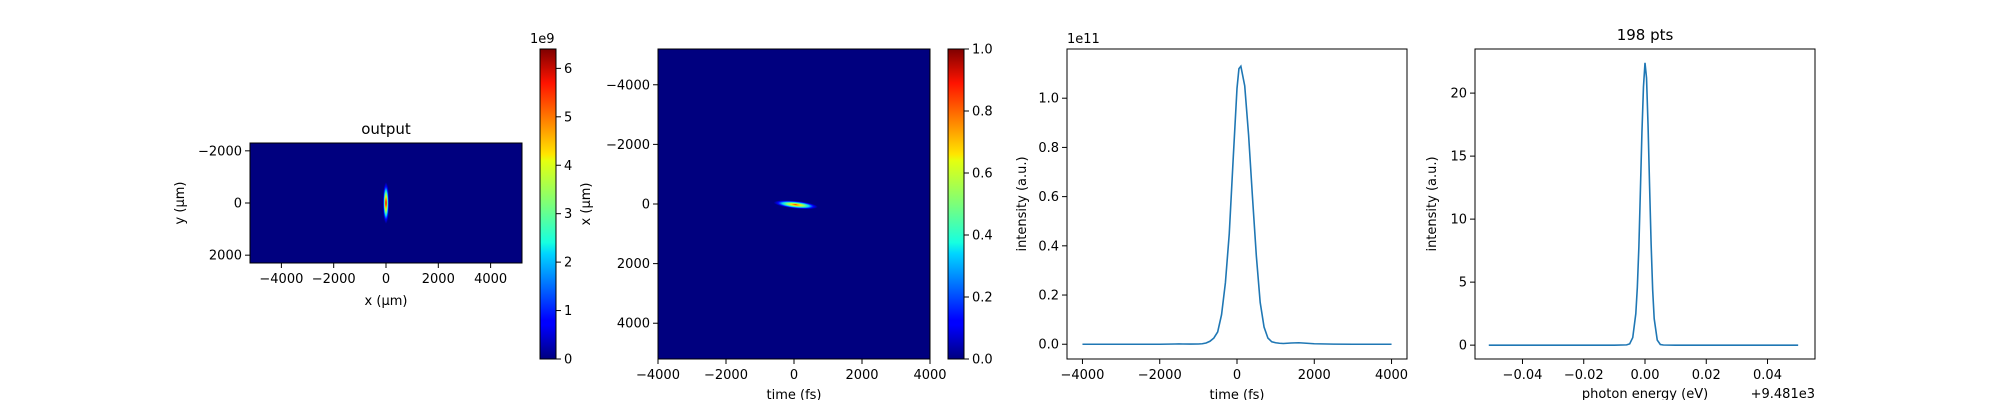  I want to click on x-ticks: −0.04 −0.02 0.00 0.02 0.04, so click(1642, 371).